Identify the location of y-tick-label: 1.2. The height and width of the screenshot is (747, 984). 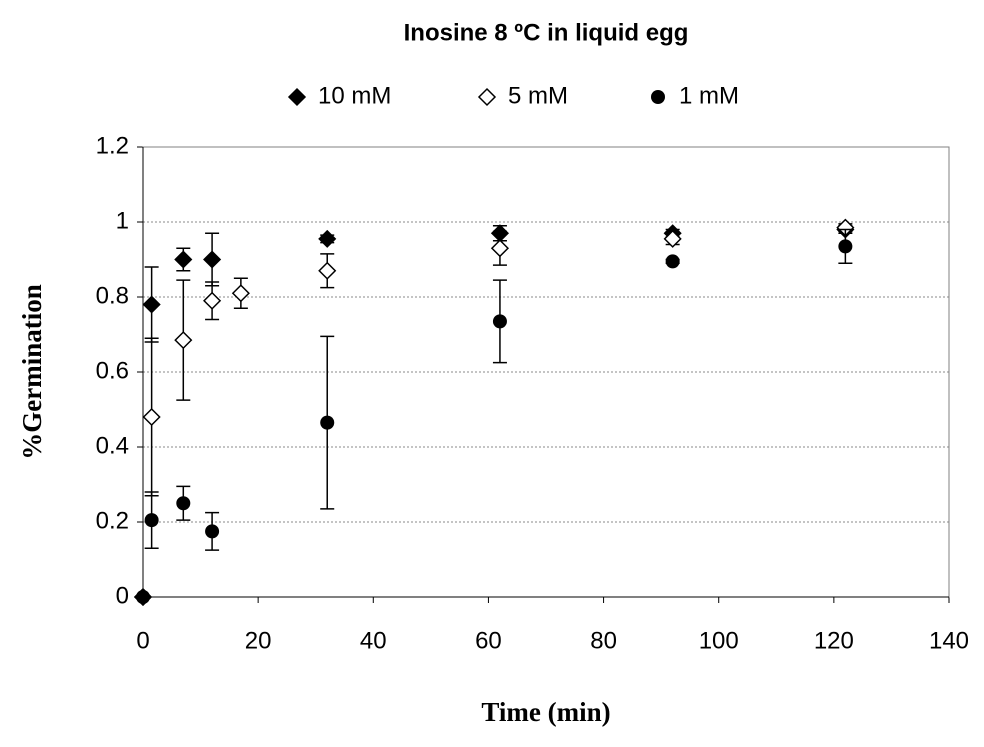
(112, 145).